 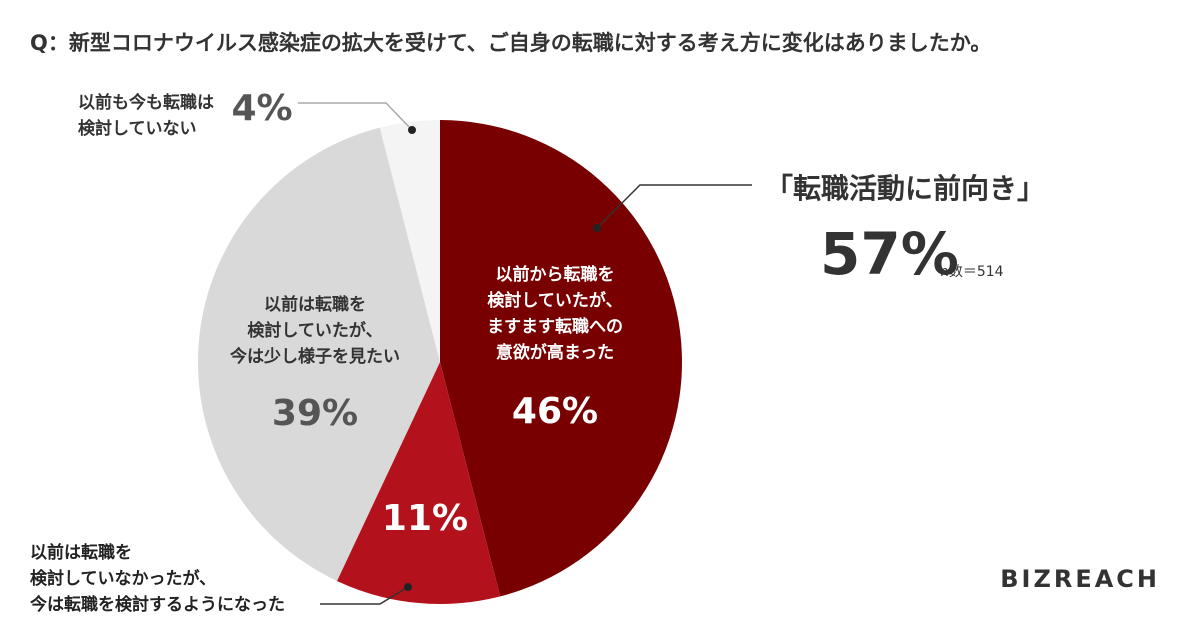 I want to click on slice-label: 今は少し様子を見たい, so click(x=315, y=356).